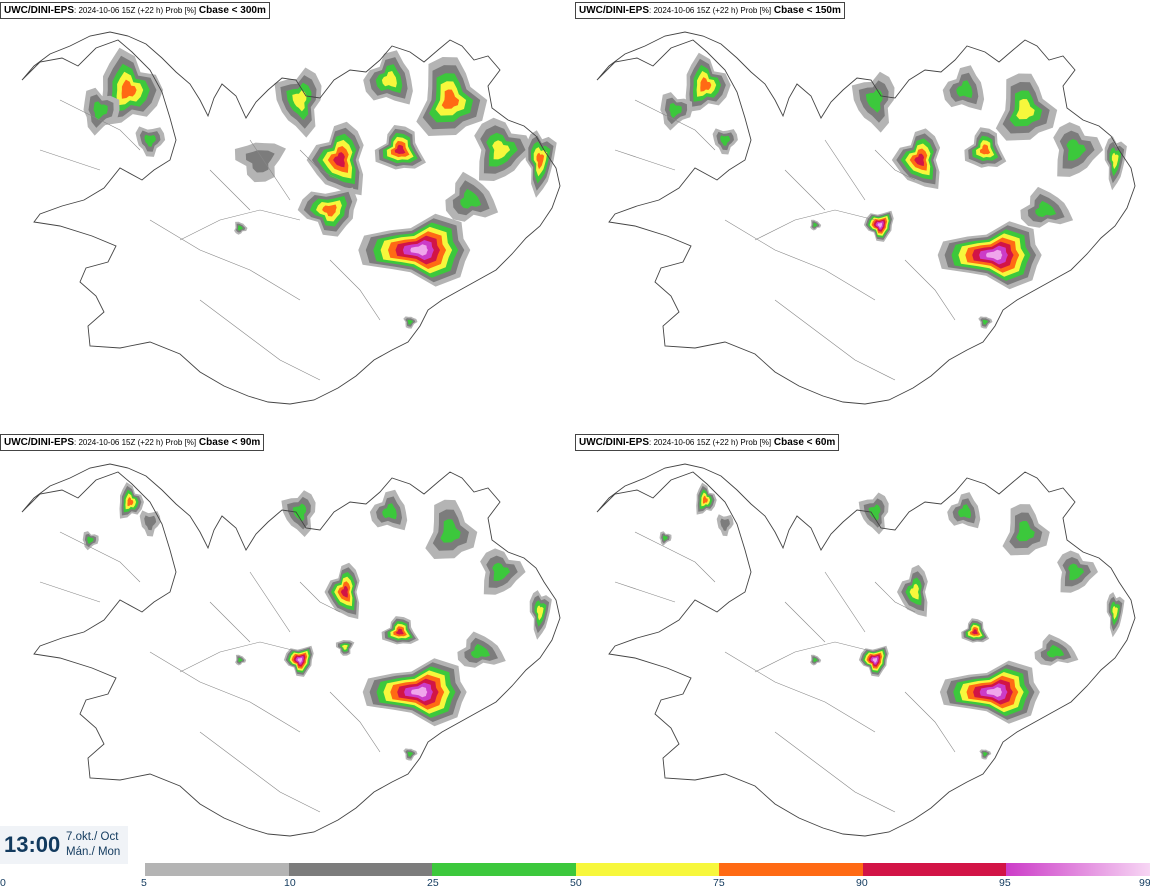  I want to click on colorbar-tick-label: 10, so click(290, 883).